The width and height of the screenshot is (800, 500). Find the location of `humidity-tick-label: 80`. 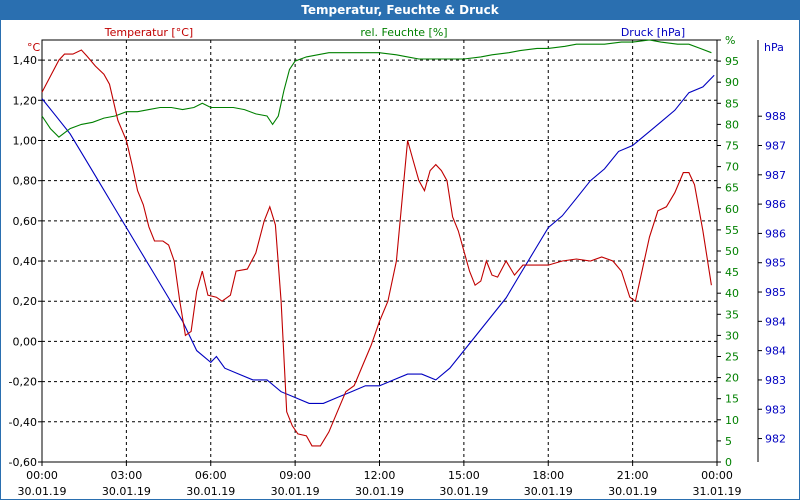

humidity-tick-label: 80 is located at coordinates (732, 124).